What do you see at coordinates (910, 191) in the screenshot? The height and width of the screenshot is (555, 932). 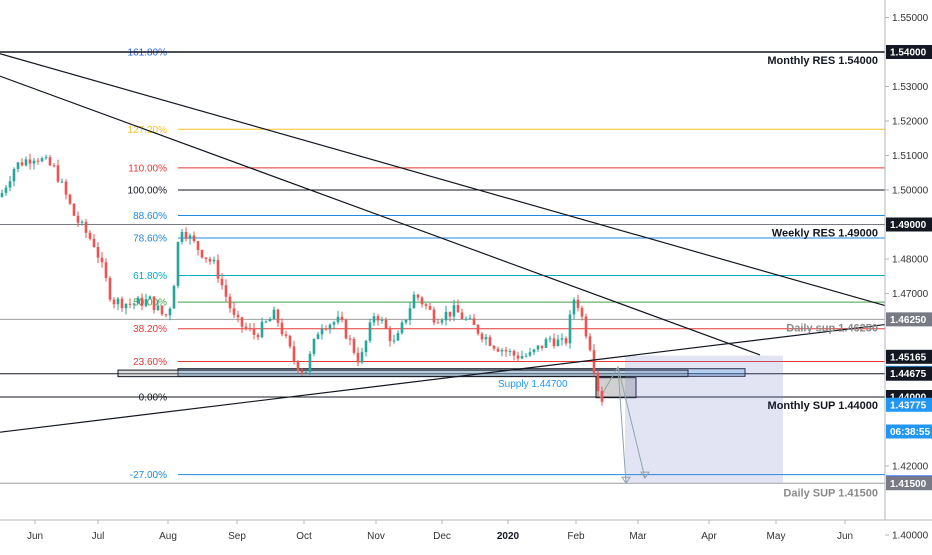 I see `price-tick-label: 1.50000` at bounding box center [910, 191].